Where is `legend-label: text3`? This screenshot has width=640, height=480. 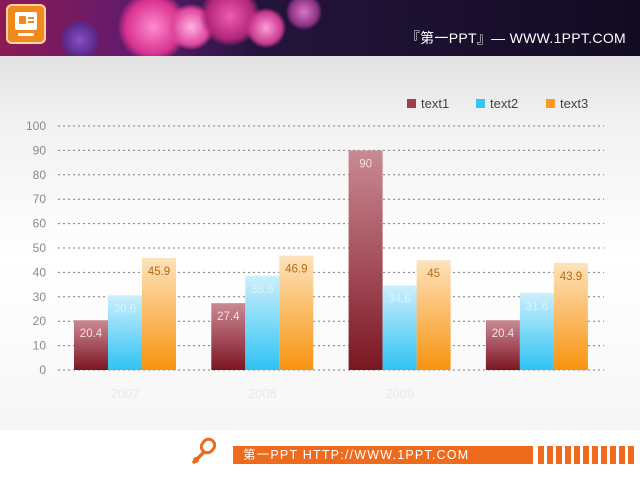
legend-label: text3 is located at coordinates (574, 103).